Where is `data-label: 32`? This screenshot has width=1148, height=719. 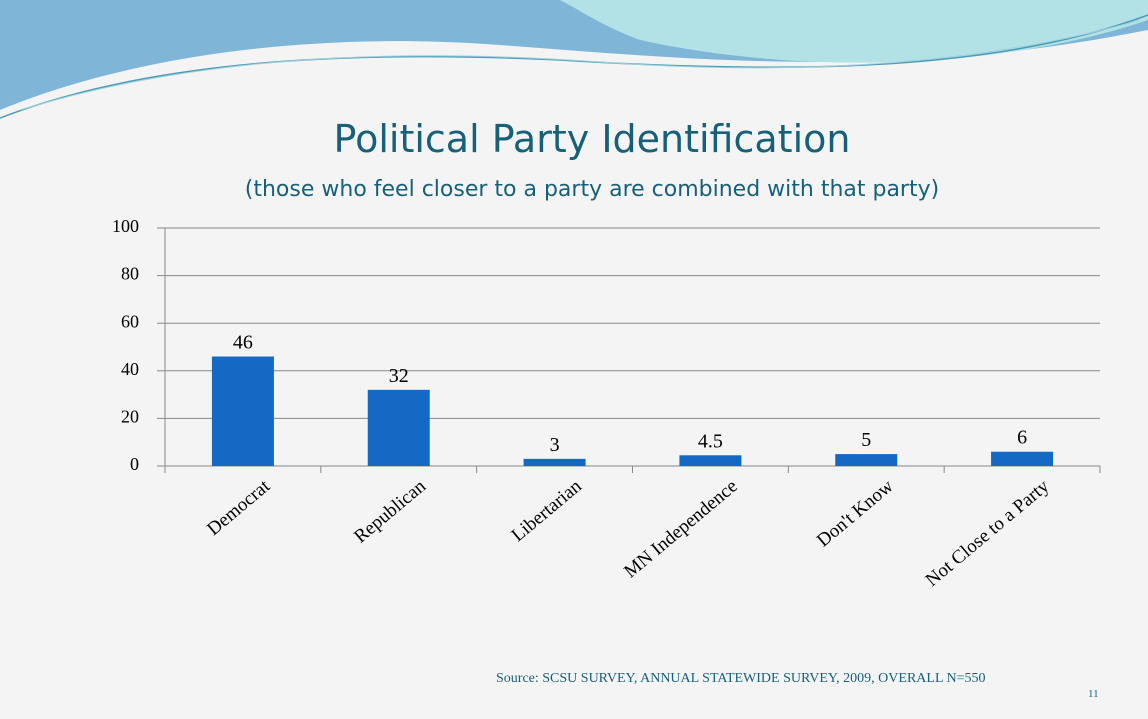
data-label: 32 is located at coordinates (399, 376).